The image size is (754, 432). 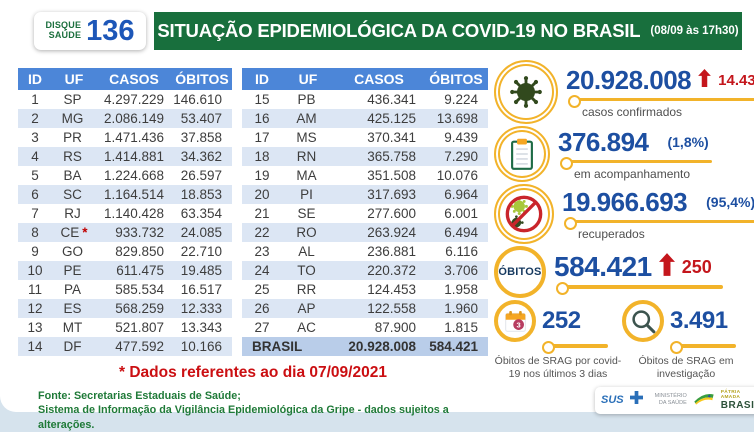 What do you see at coordinates (262, 194) in the screenshot?
I see `cell-id: 20` at bounding box center [262, 194].